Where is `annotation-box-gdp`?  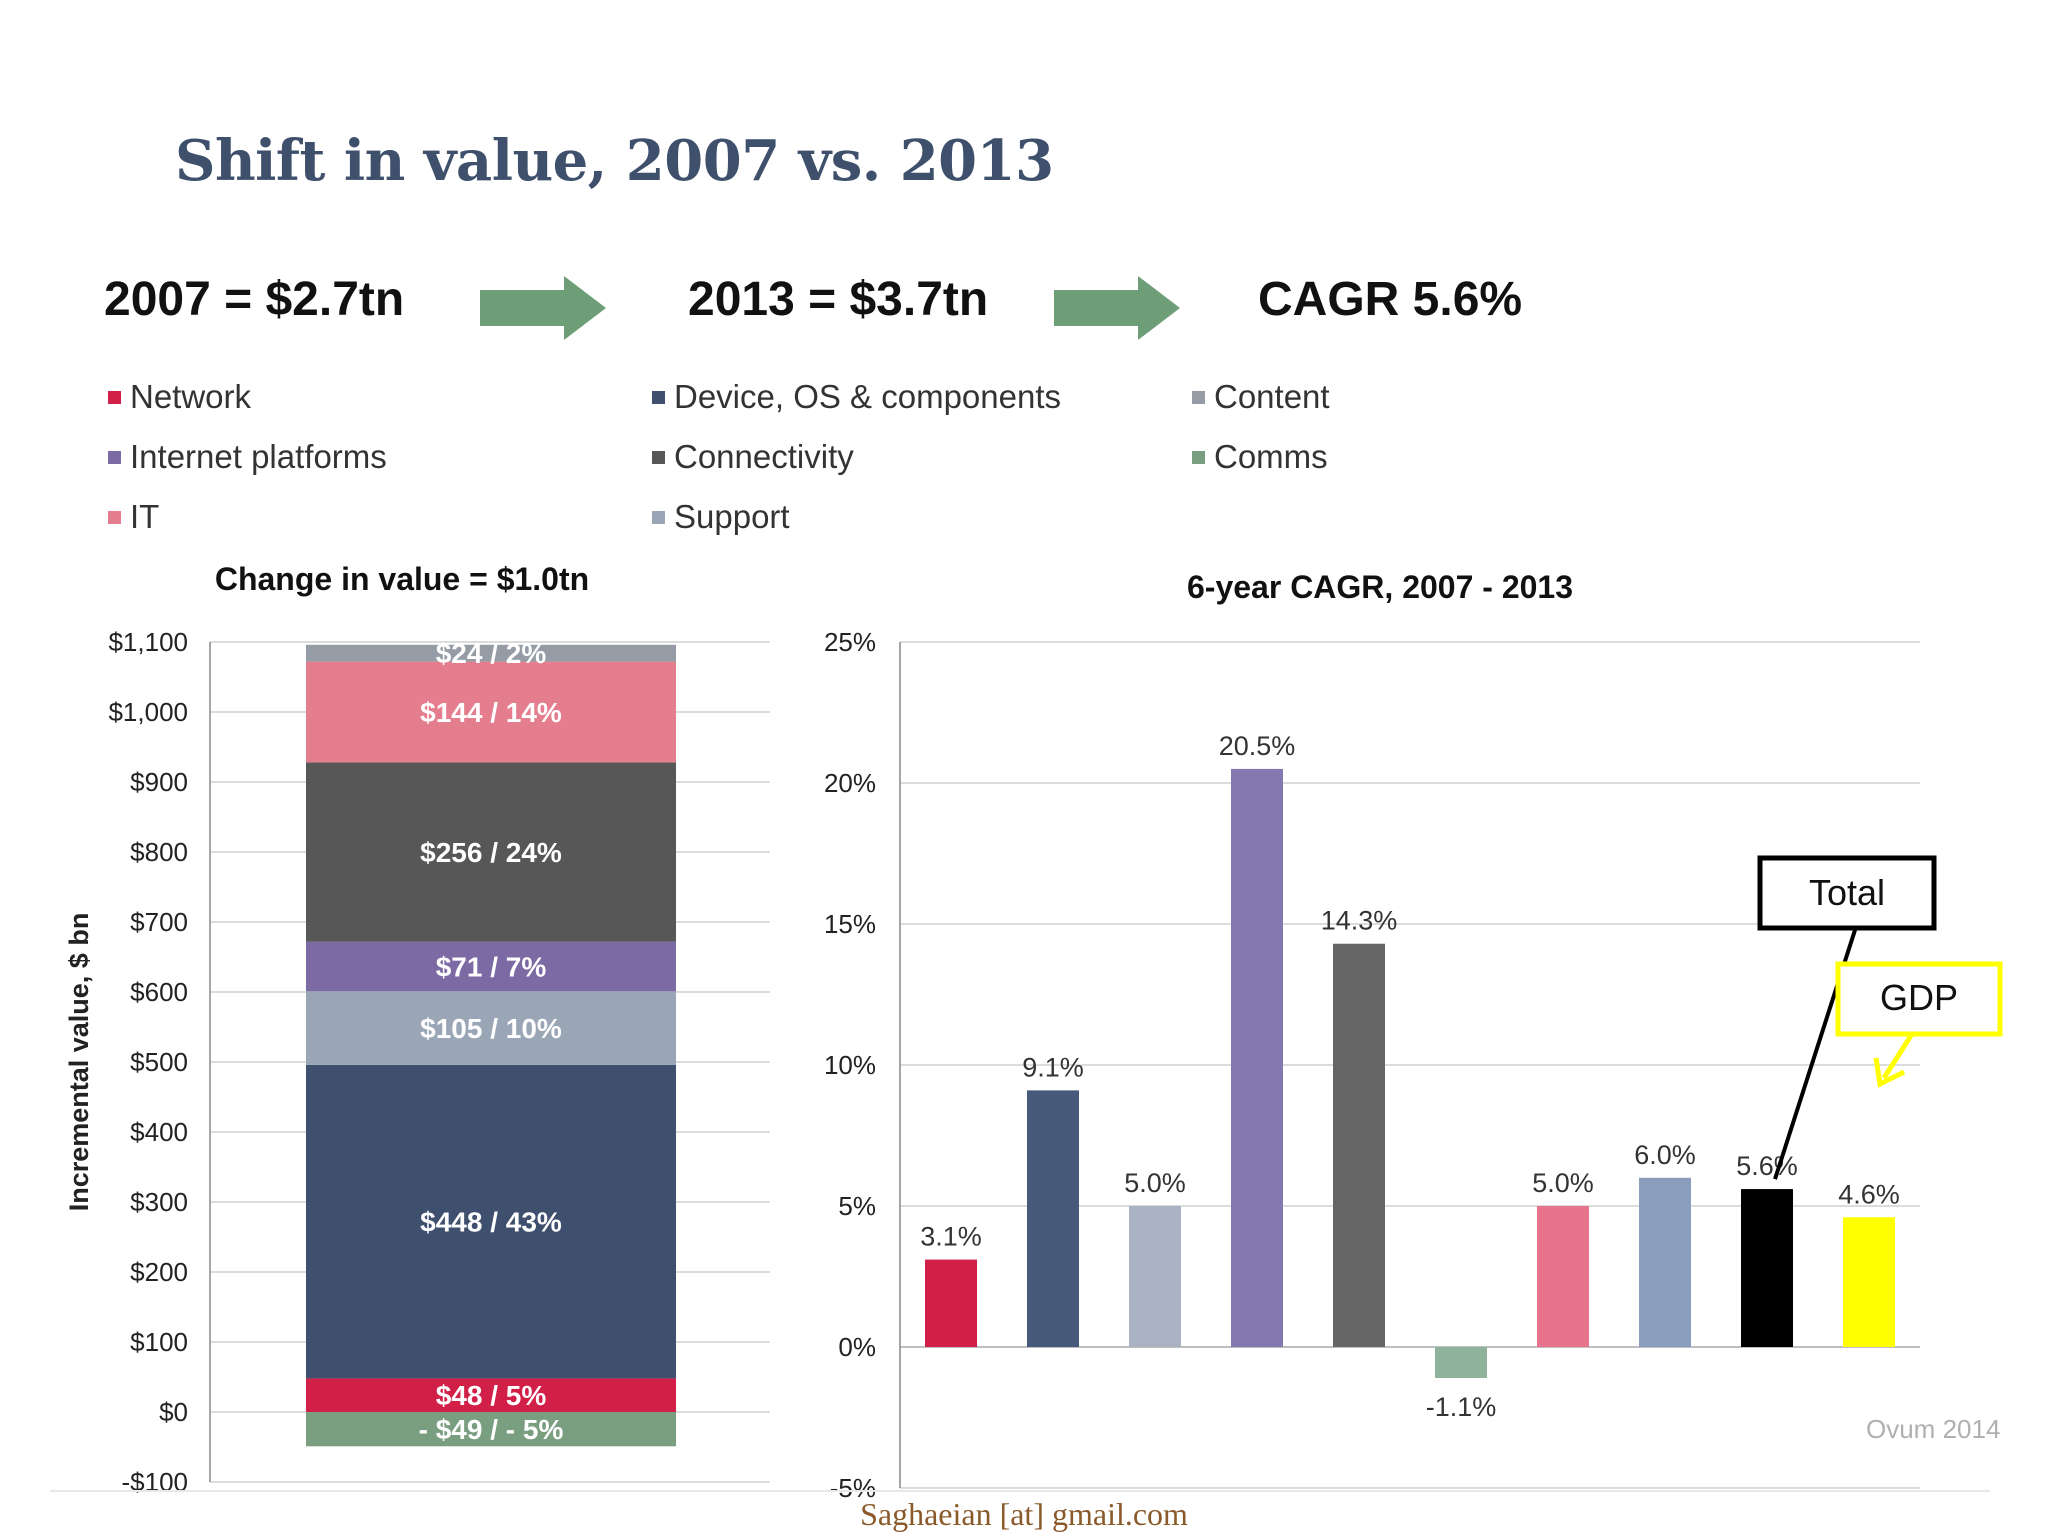
annotation-box-gdp is located at coordinates (1919, 999).